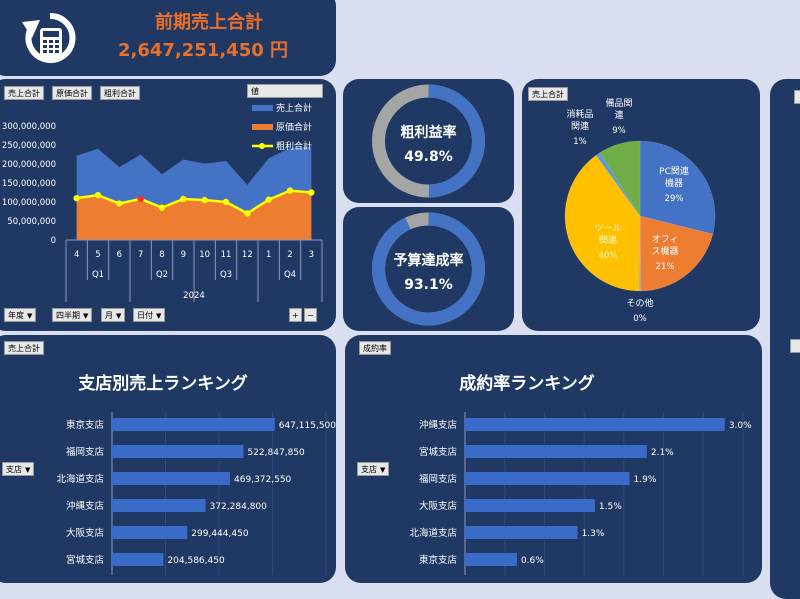  Describe the element at coordinates (548, 94) in the screenshot. I see `pie-sales-total-button: 売上合計` at that location.